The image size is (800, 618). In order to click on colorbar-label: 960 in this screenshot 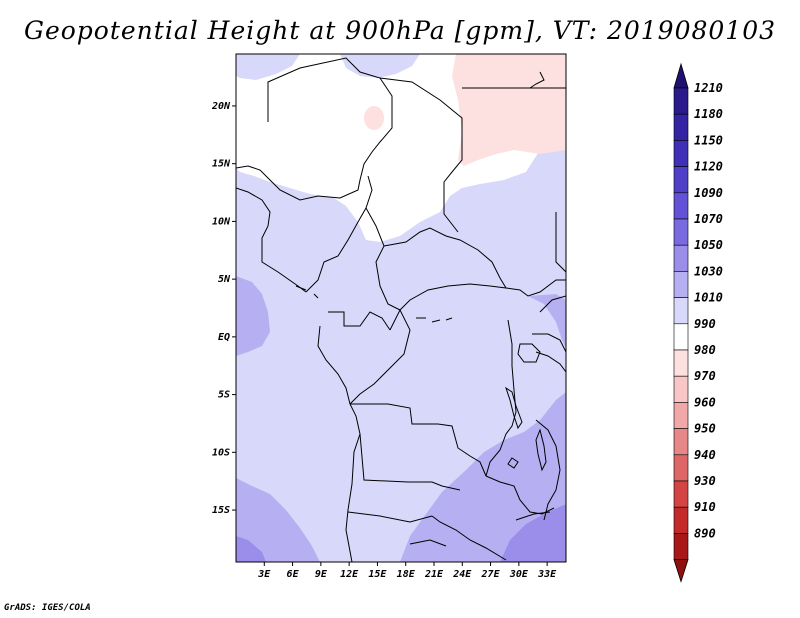, I will do `click(705, 402)`.